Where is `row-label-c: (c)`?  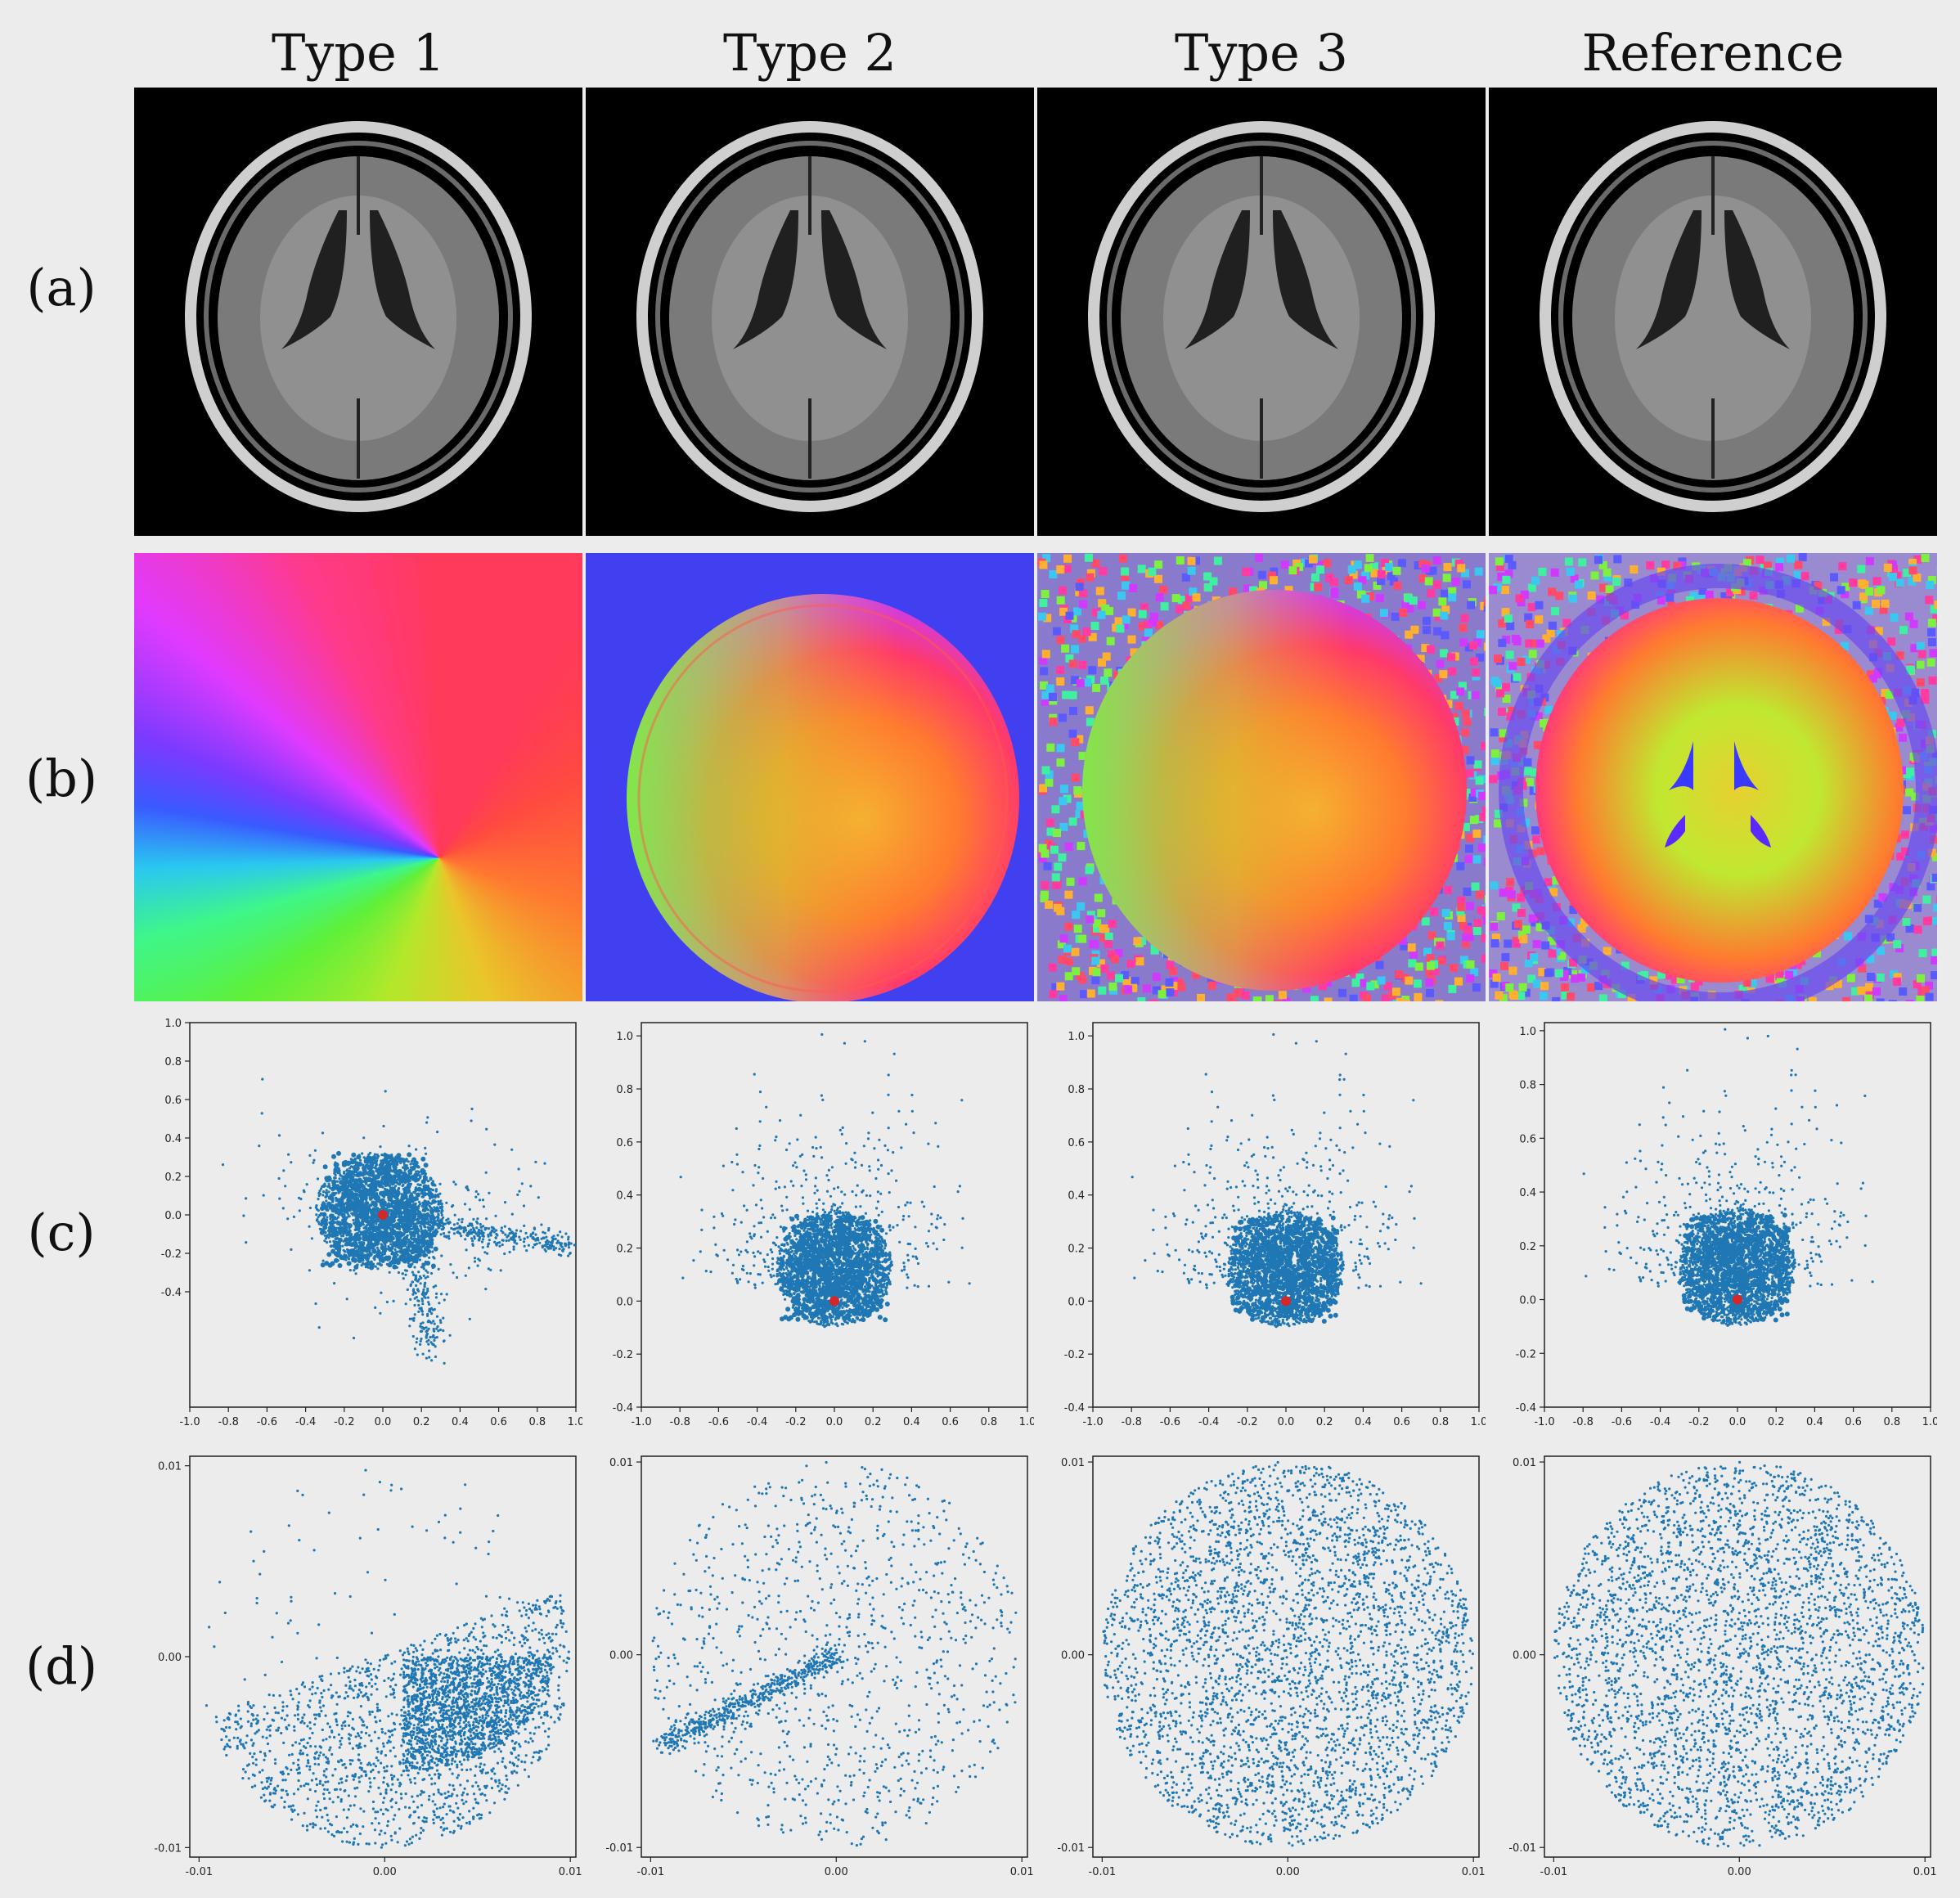
row-label-c: (c) is located at coordinates (61, 1232).